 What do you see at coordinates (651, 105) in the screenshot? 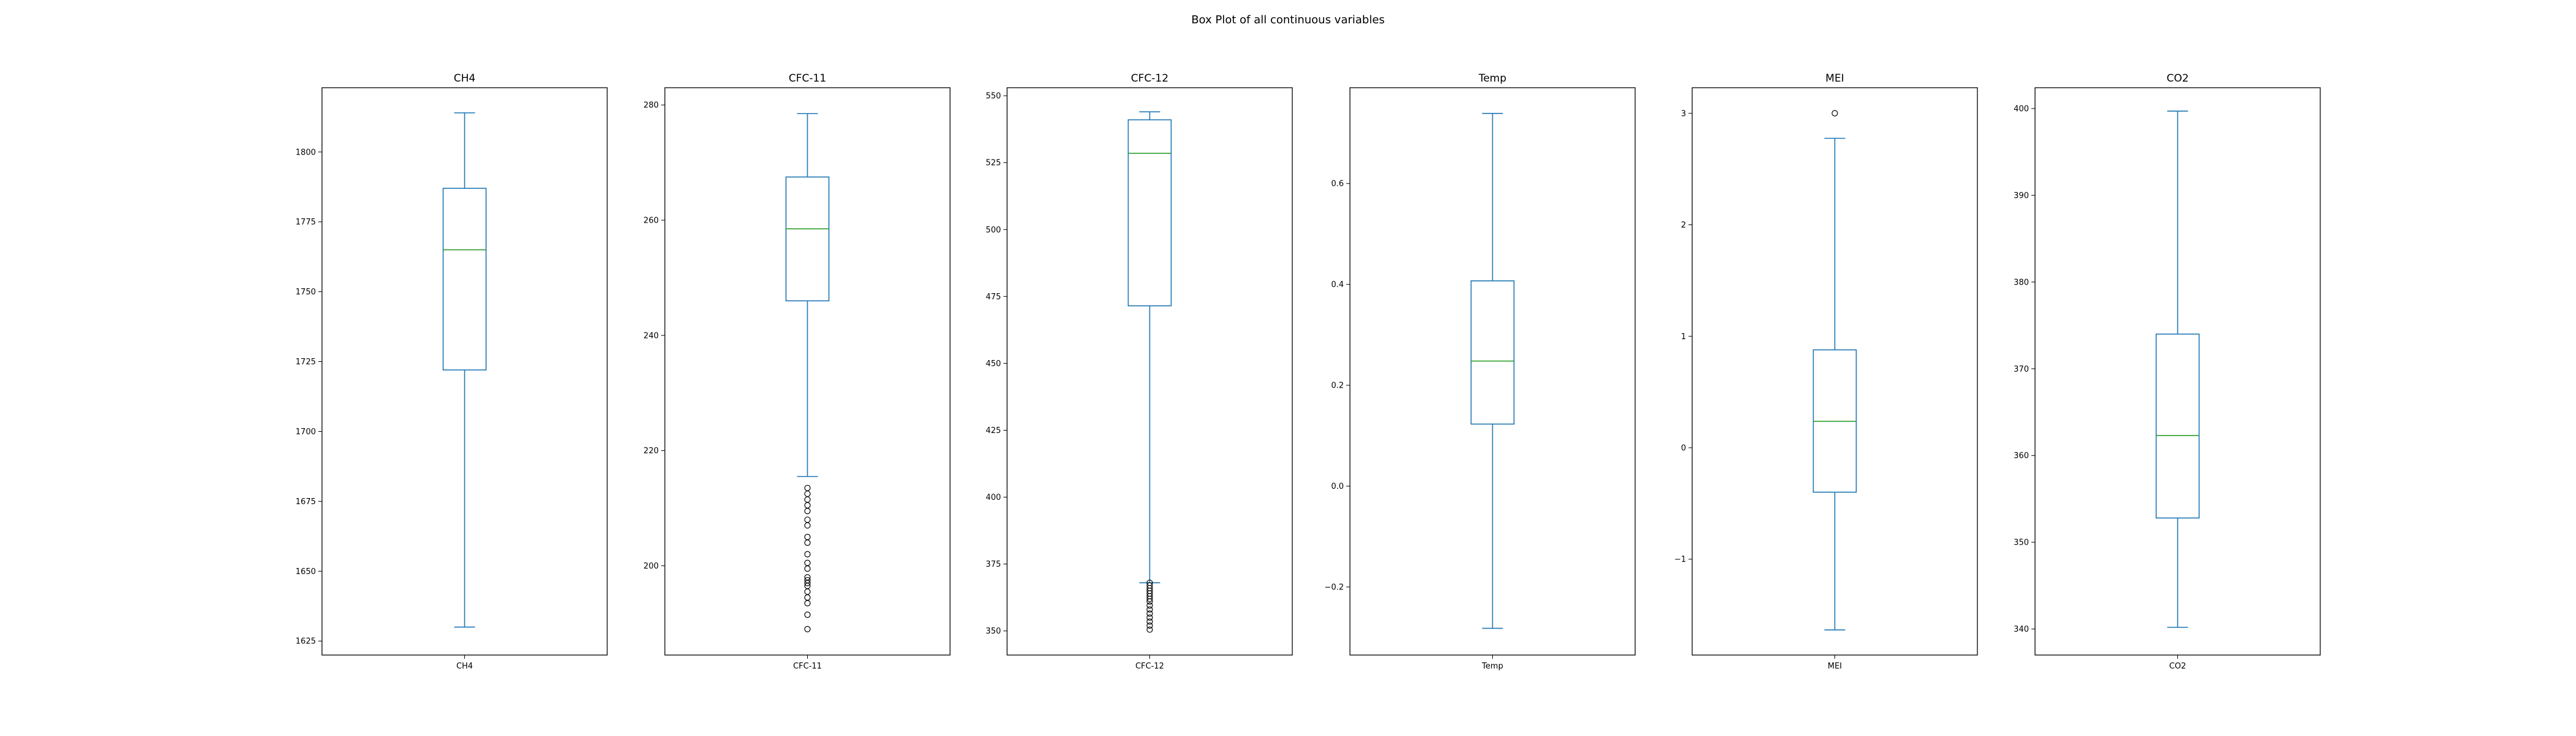
I see `y-tick-label: 280` at bounding box center [651, 105].